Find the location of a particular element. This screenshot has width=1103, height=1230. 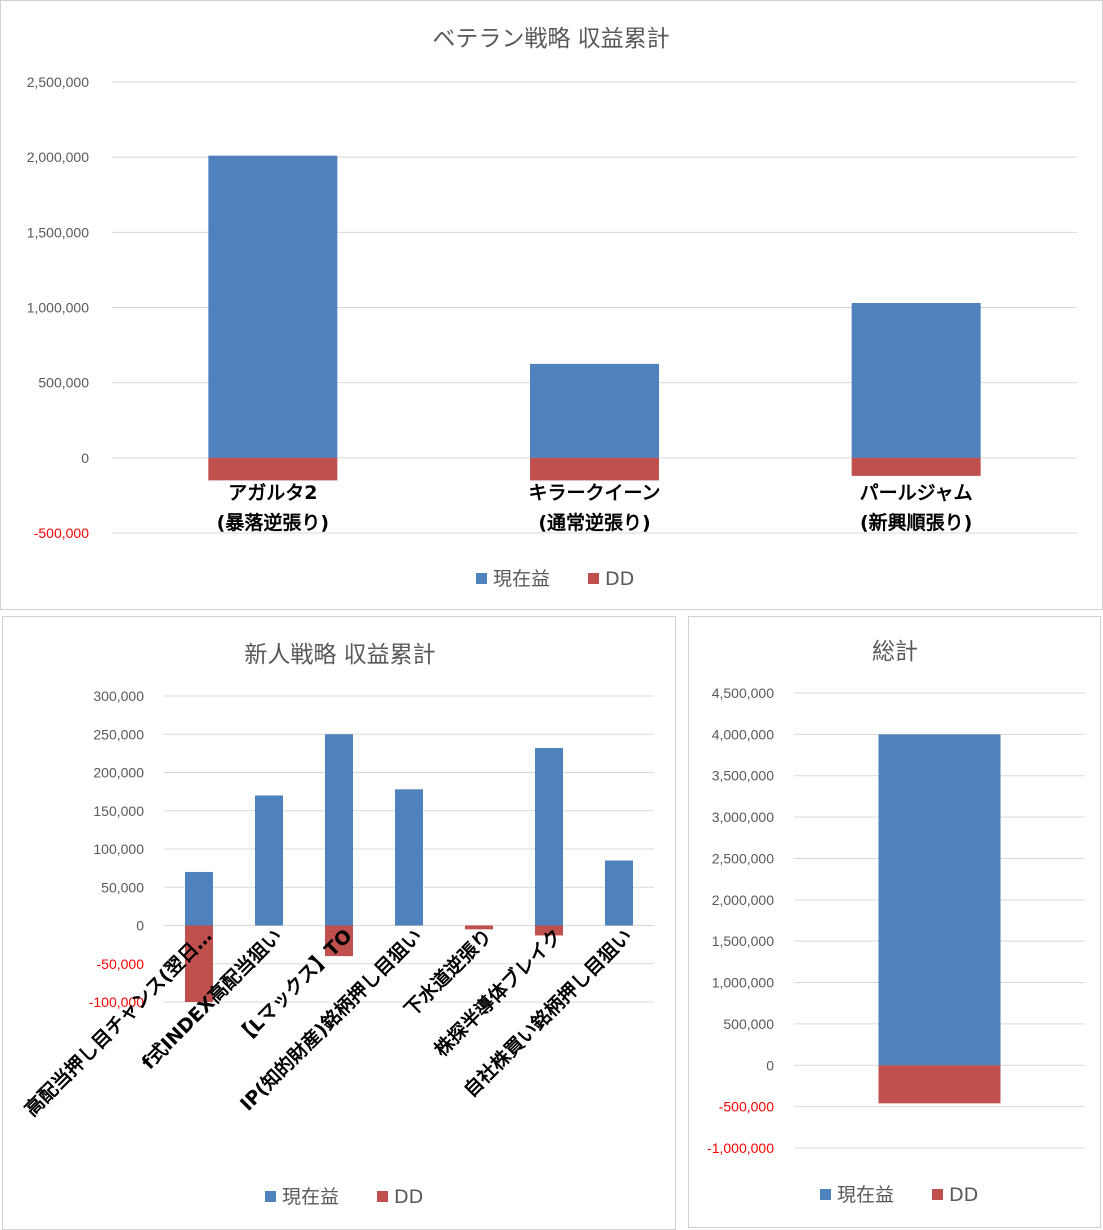

y-tick-label: 3,000,000 is located at coordinates (743, 817).